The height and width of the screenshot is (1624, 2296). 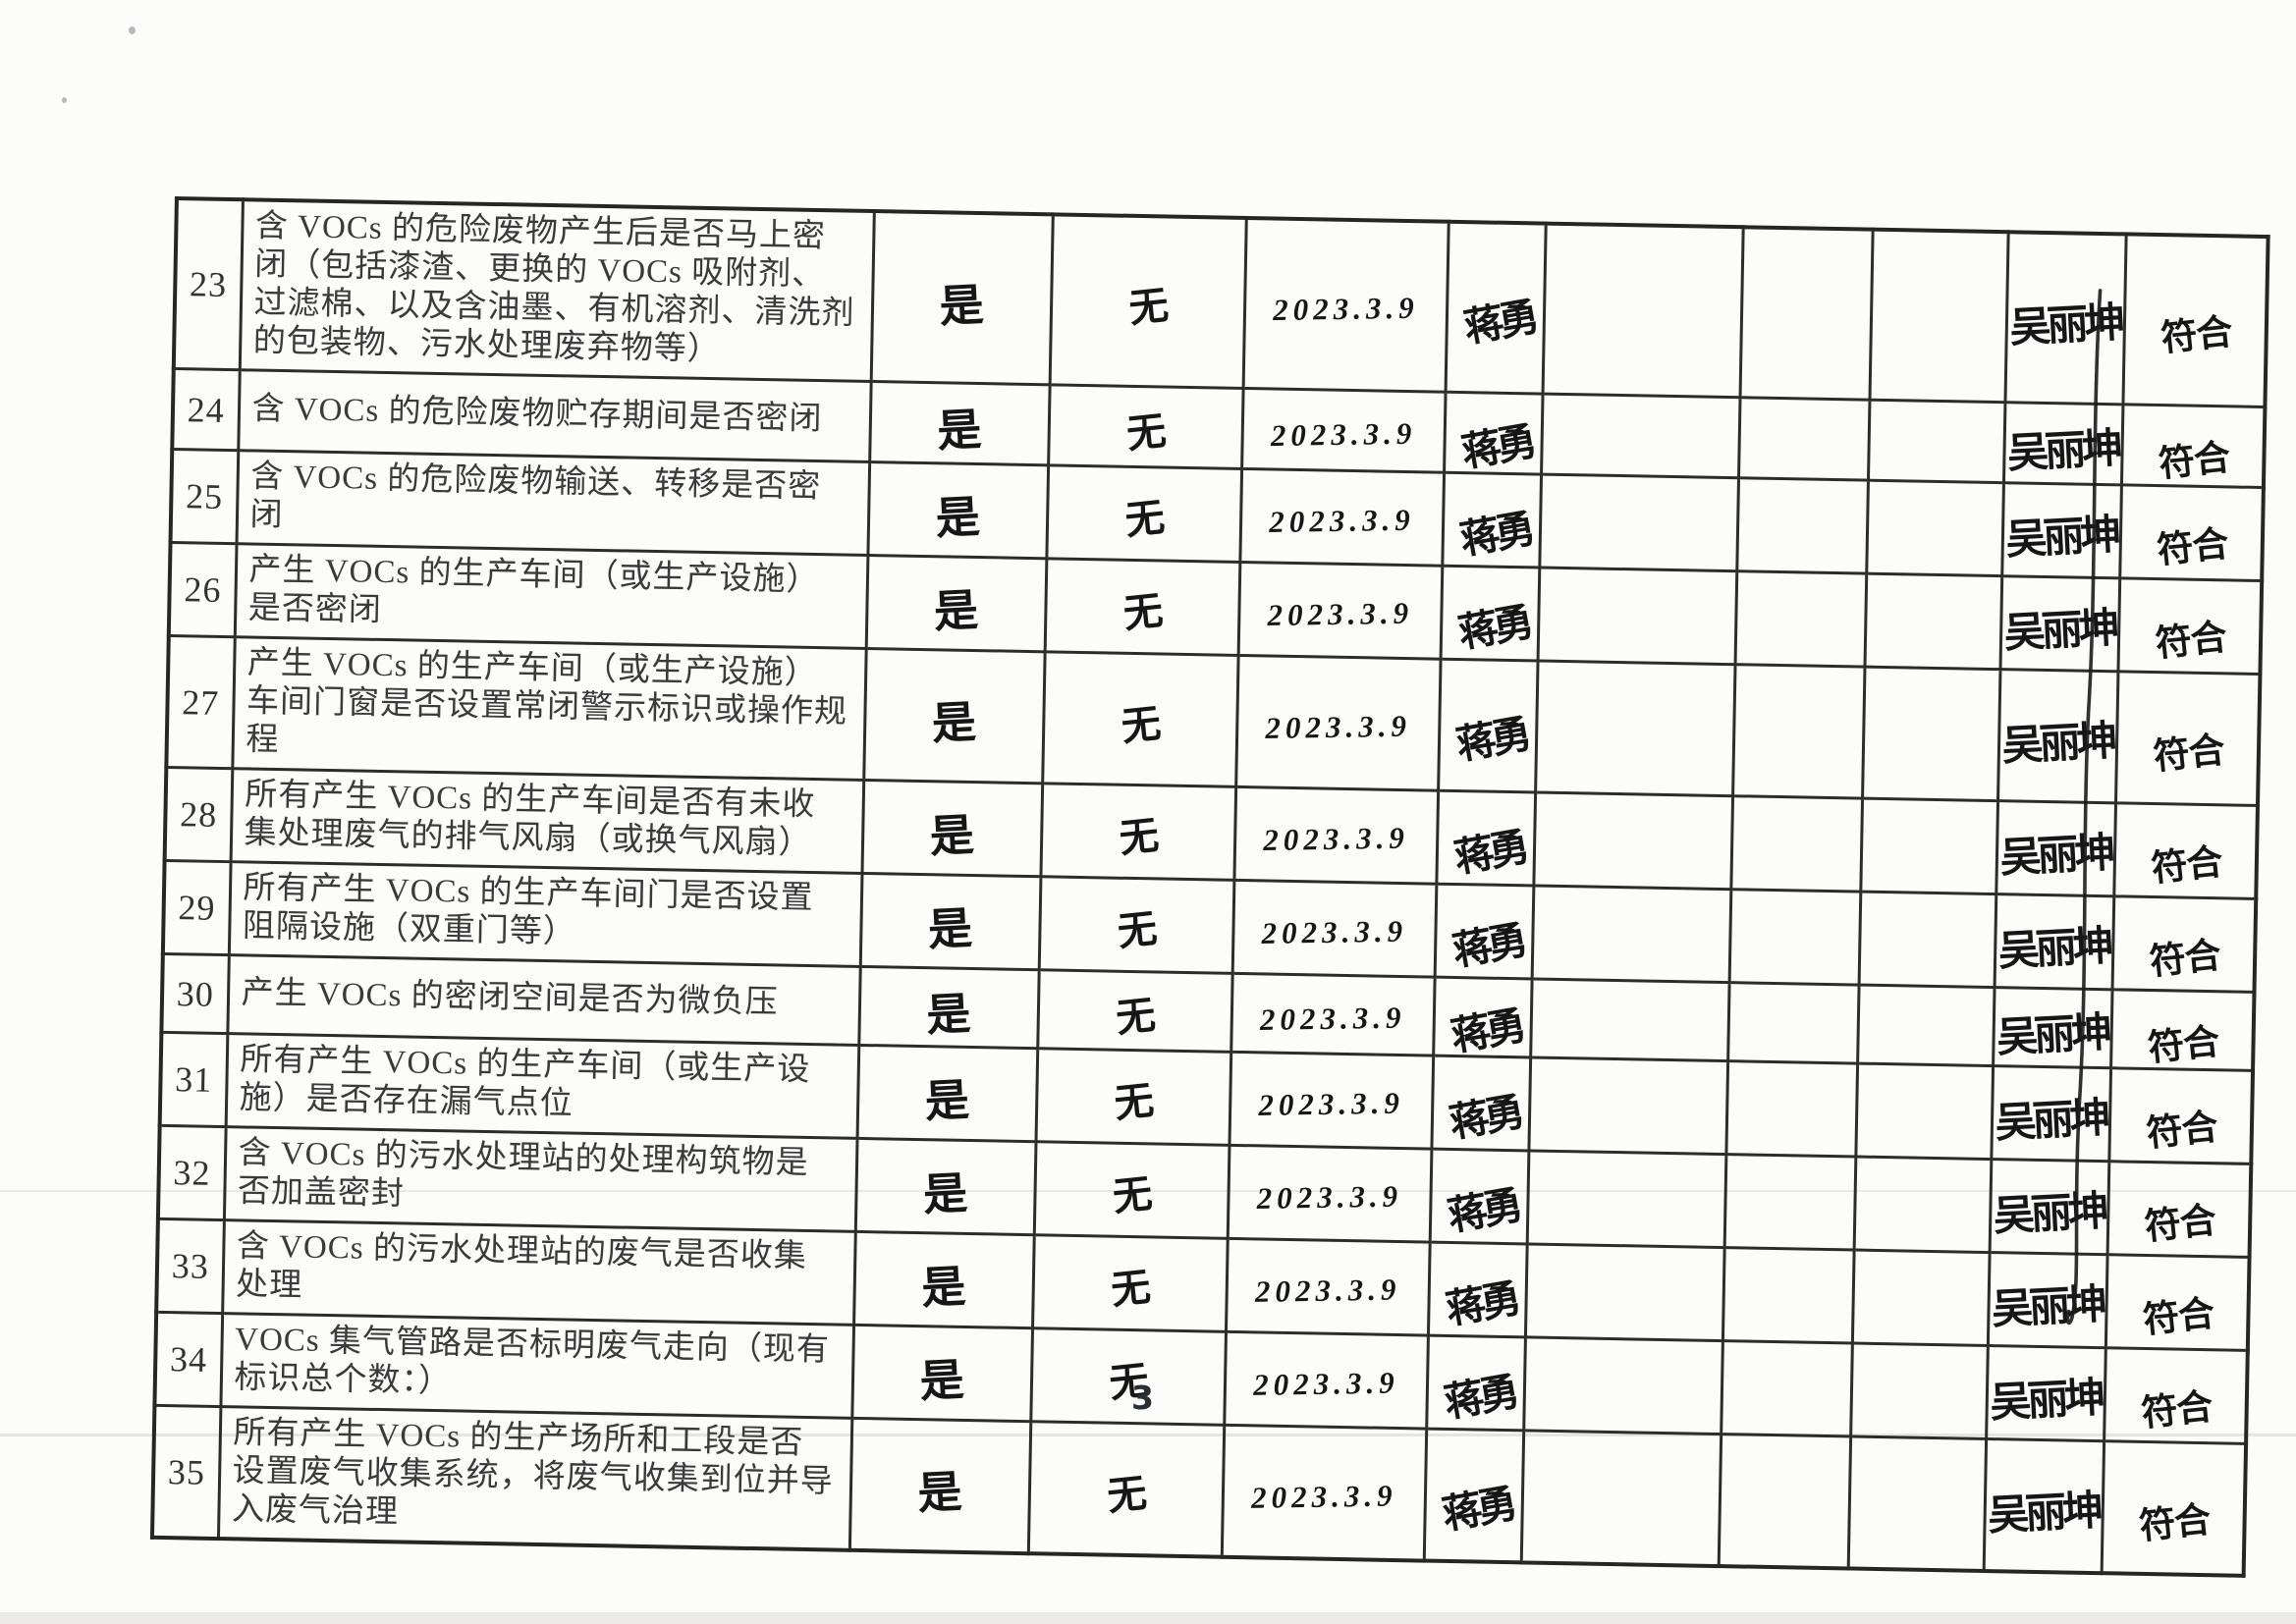 I want to click on question-text: 含 VOCs 的污水处理站的处理构筑物是否加盖密封, so click(x=523, y=1174).